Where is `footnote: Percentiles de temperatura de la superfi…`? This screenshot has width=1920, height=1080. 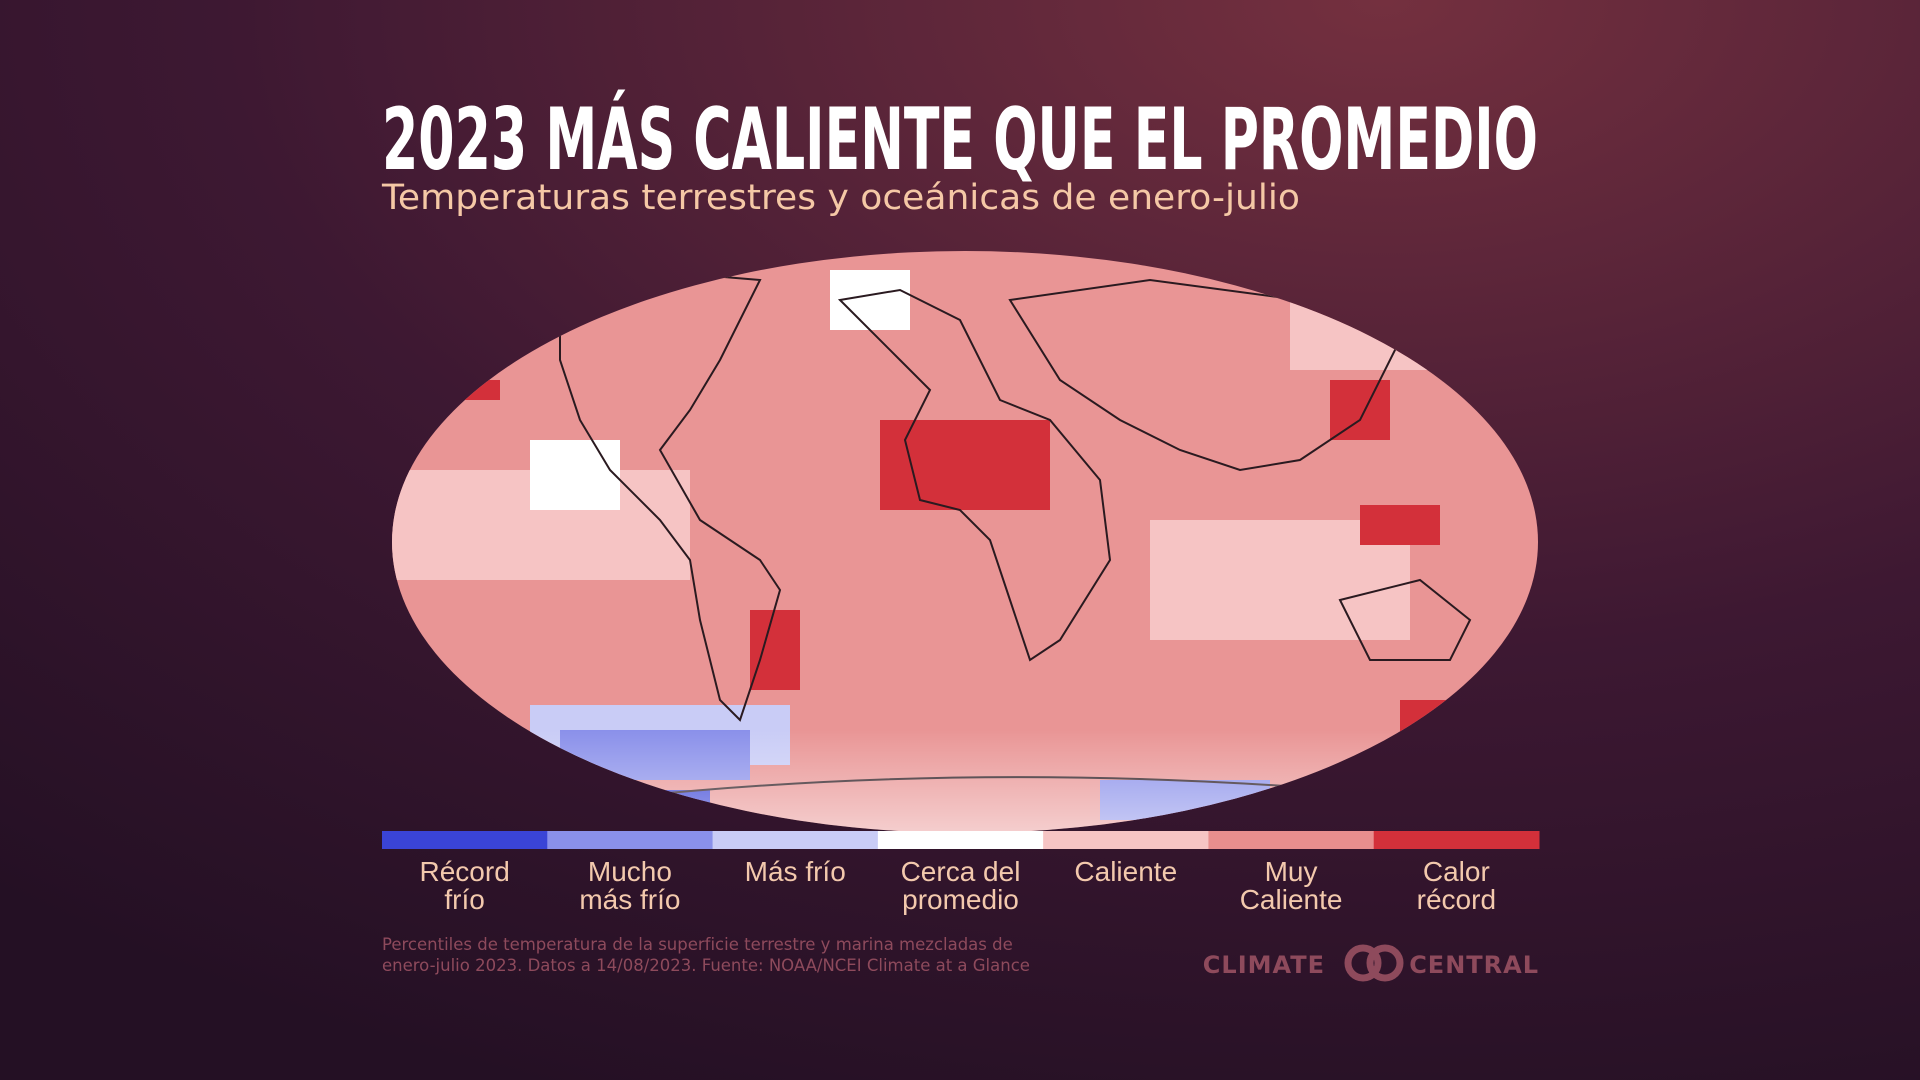 footnote: Percentiles de temperatura de la superfi… is located at coordinates (697, 944).